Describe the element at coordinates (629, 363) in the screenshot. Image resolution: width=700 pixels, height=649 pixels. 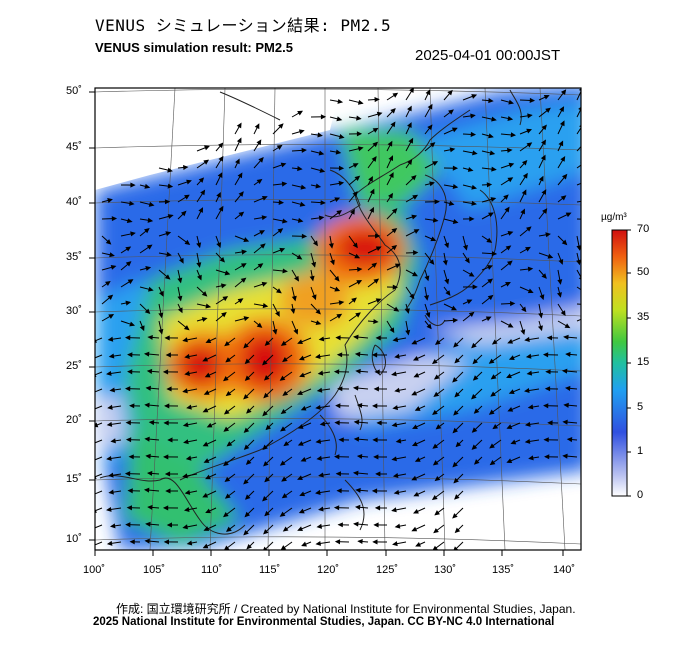
I see `colorbar-ticks` at that location.